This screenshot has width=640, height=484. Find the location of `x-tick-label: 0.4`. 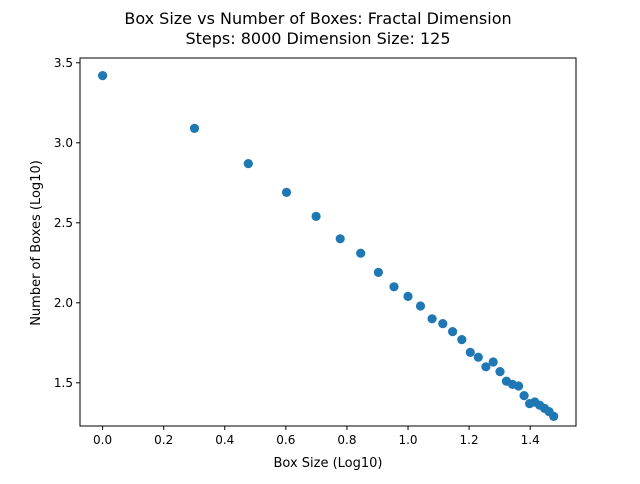

x-tick-label: 0.4 is located at coordinates (224, 440).